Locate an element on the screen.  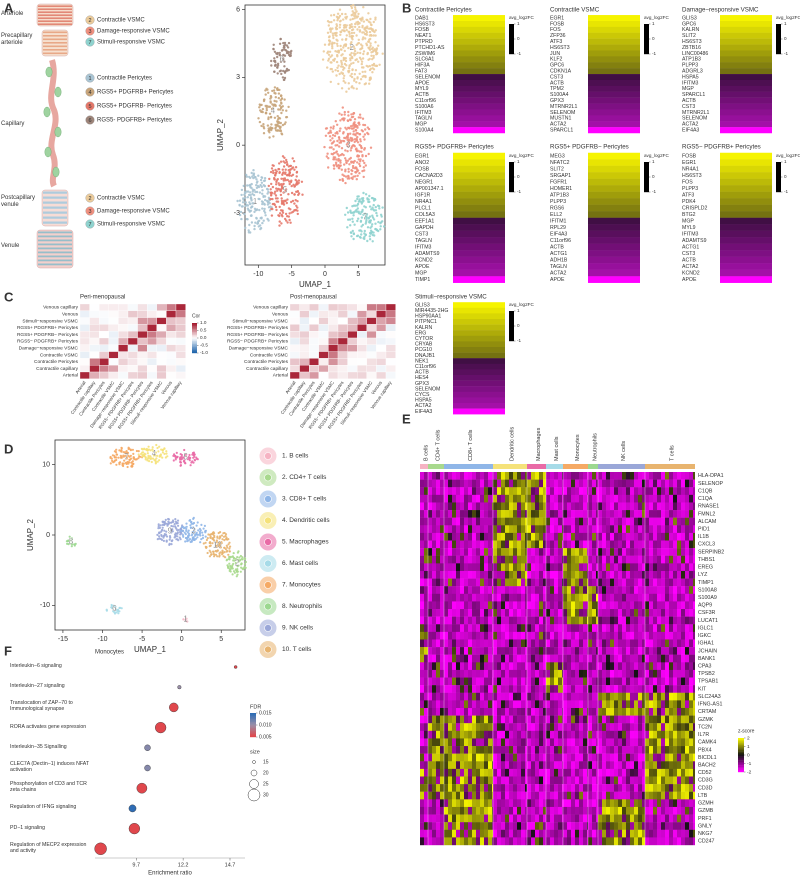
legend-id: 7 is located at coordinates (89, 225).